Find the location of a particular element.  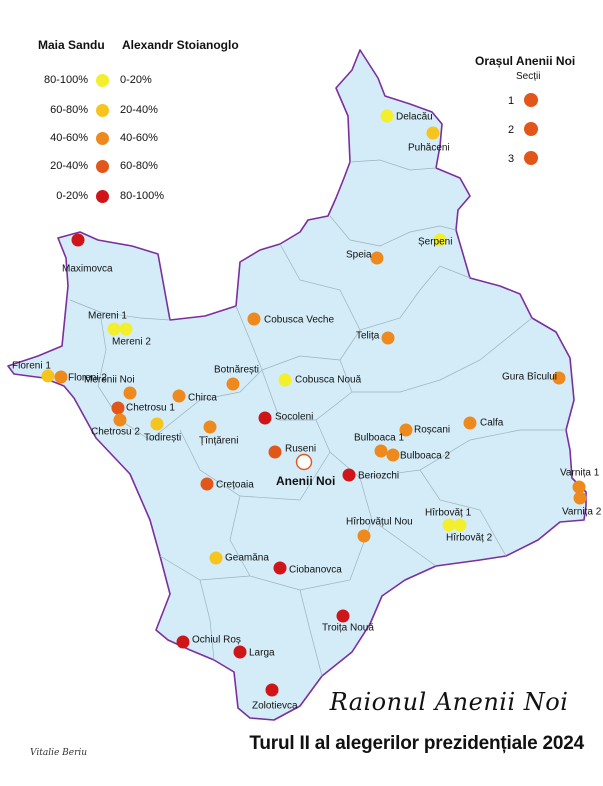

legend-sandu-range: 40-60% is located at coordinates (69, 138).